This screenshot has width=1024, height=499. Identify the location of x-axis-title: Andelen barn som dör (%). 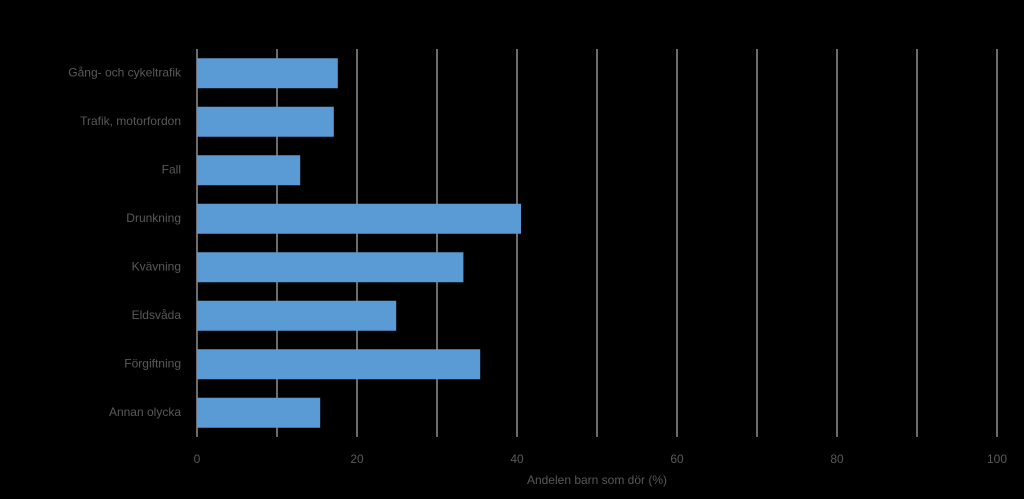
(597, 480).